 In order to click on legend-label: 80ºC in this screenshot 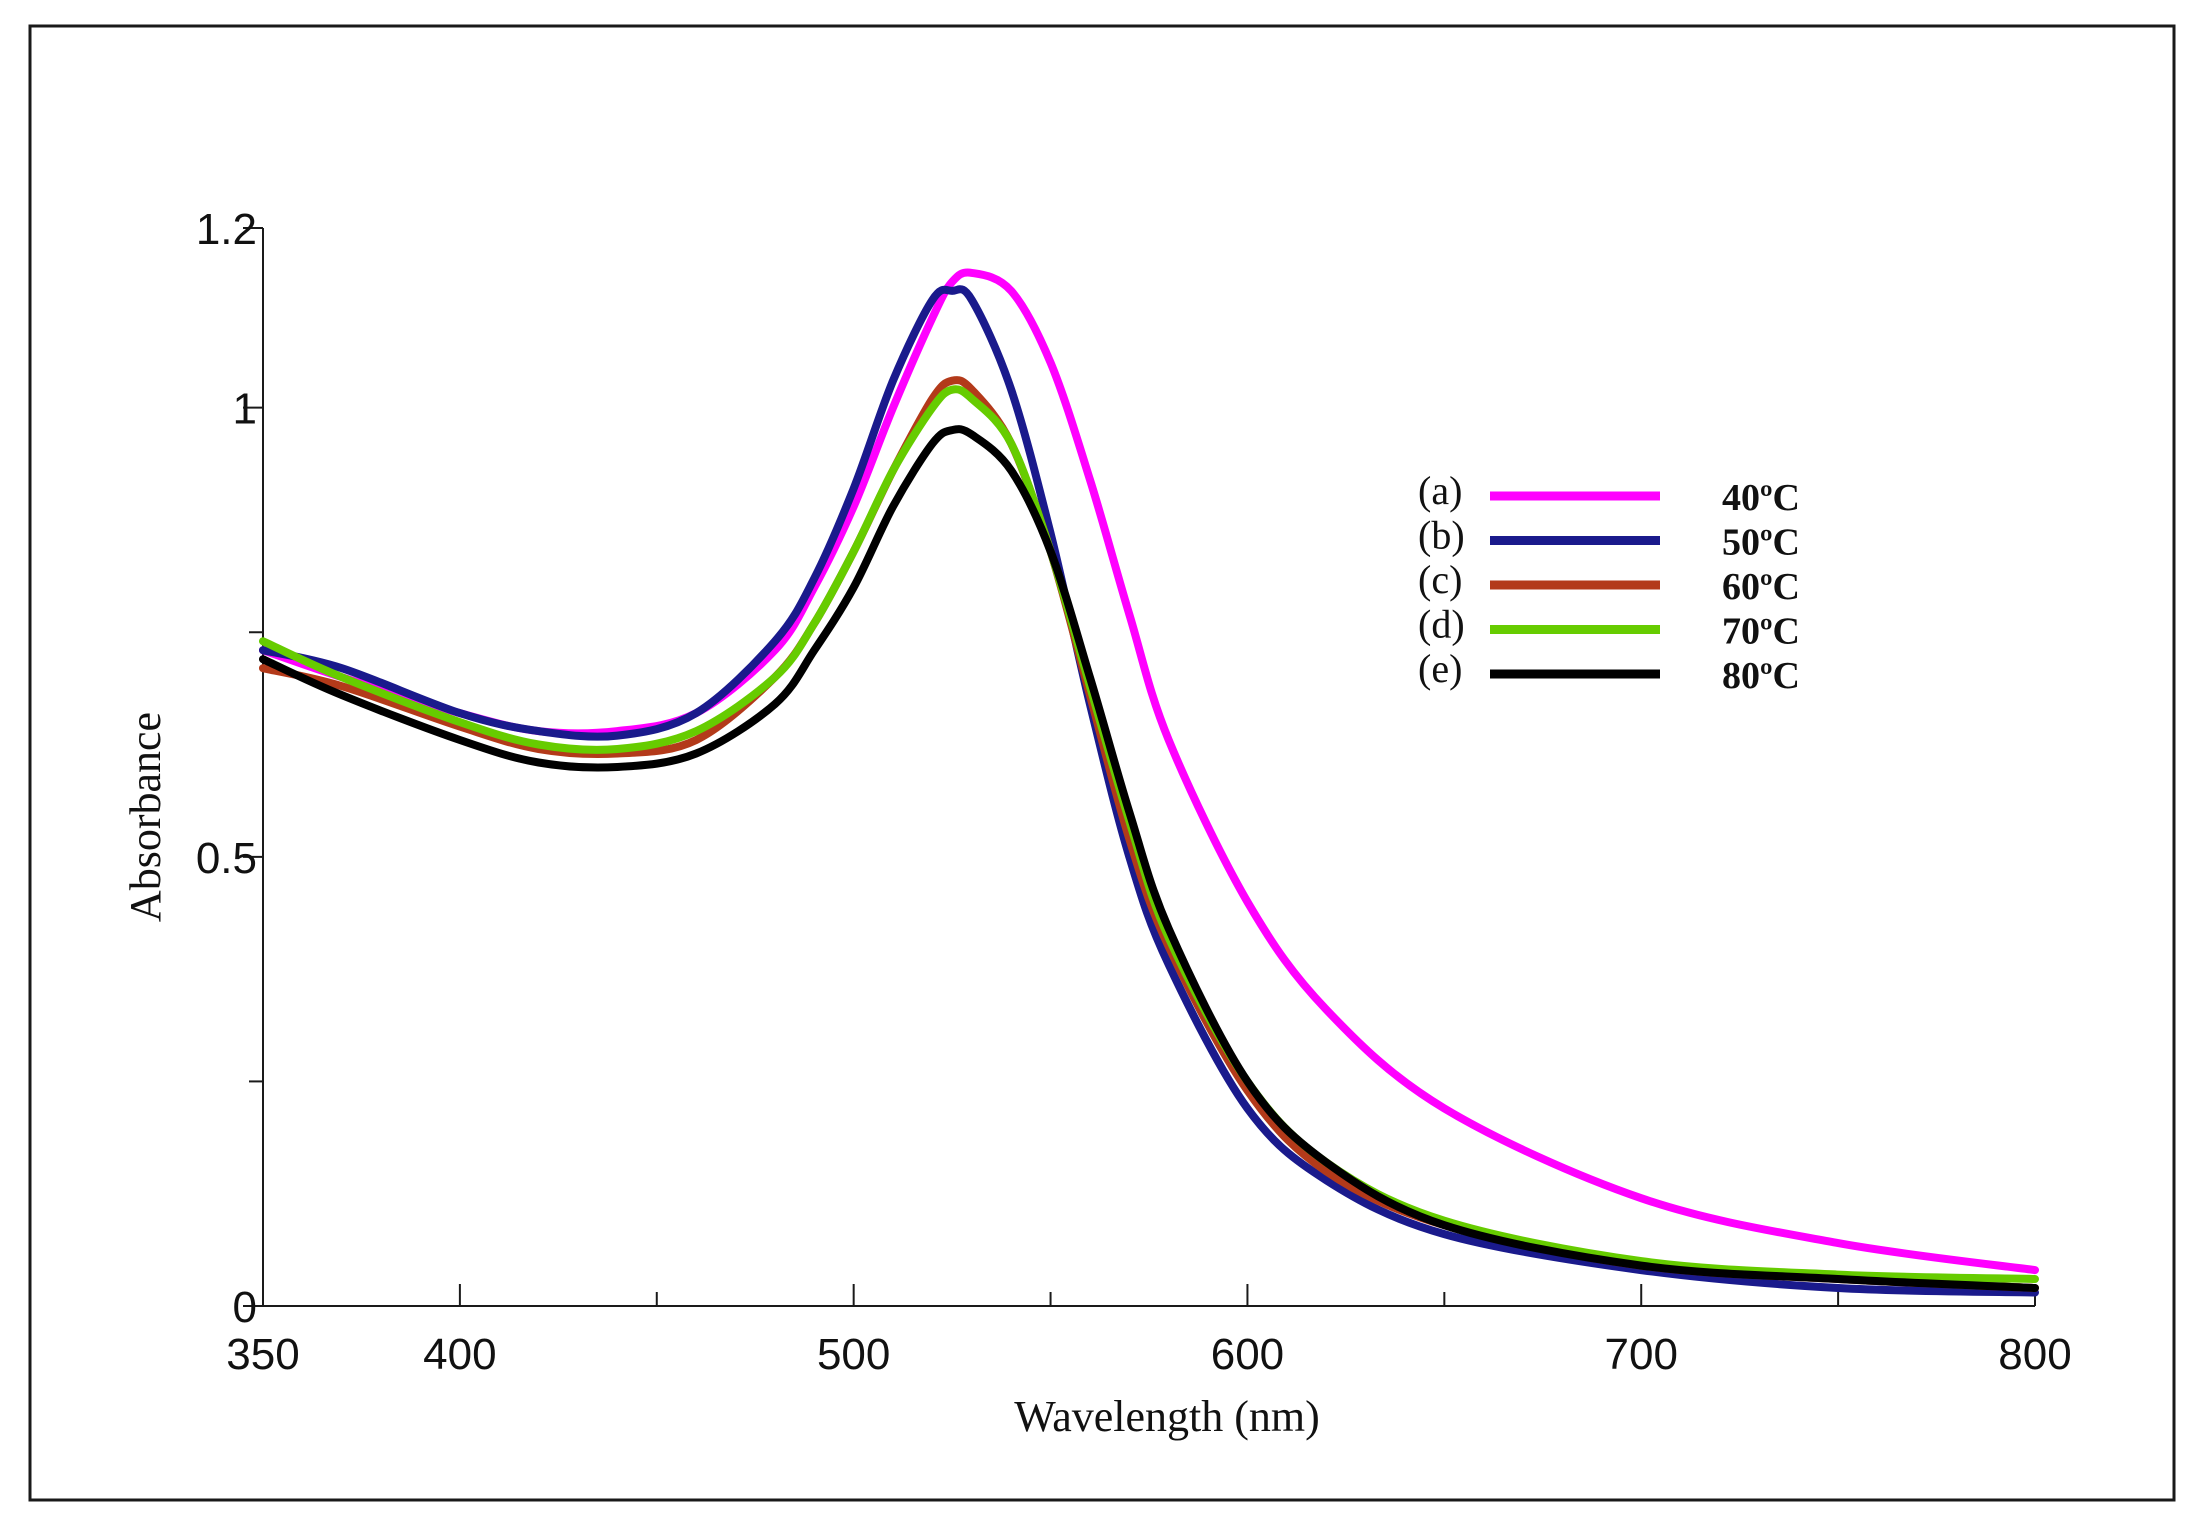, I will do `click(1761, 676)`.